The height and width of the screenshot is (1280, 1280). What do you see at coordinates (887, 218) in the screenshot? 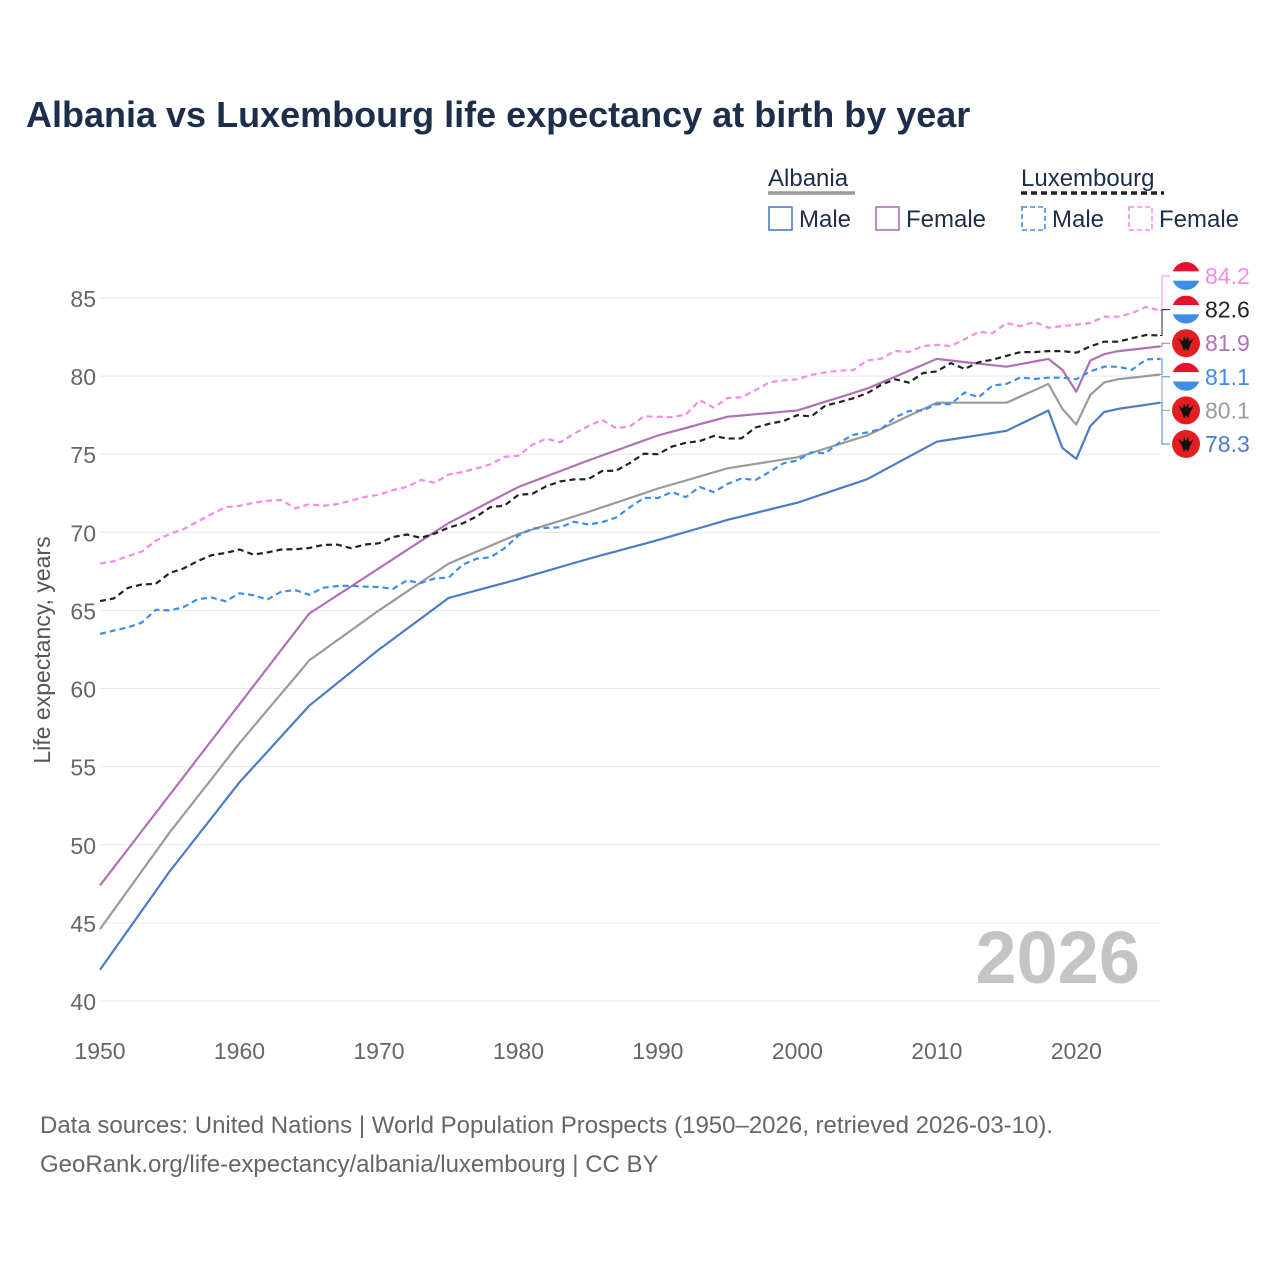
I see `legend-swatch-albania-female` at bounding box center [887, 218].